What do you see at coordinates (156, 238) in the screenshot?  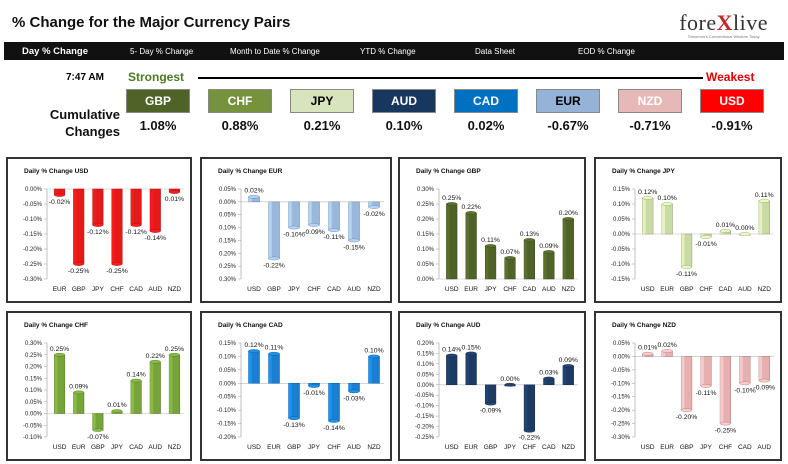 I see `data-label: -0.14%` at bounding box center [156, 238].